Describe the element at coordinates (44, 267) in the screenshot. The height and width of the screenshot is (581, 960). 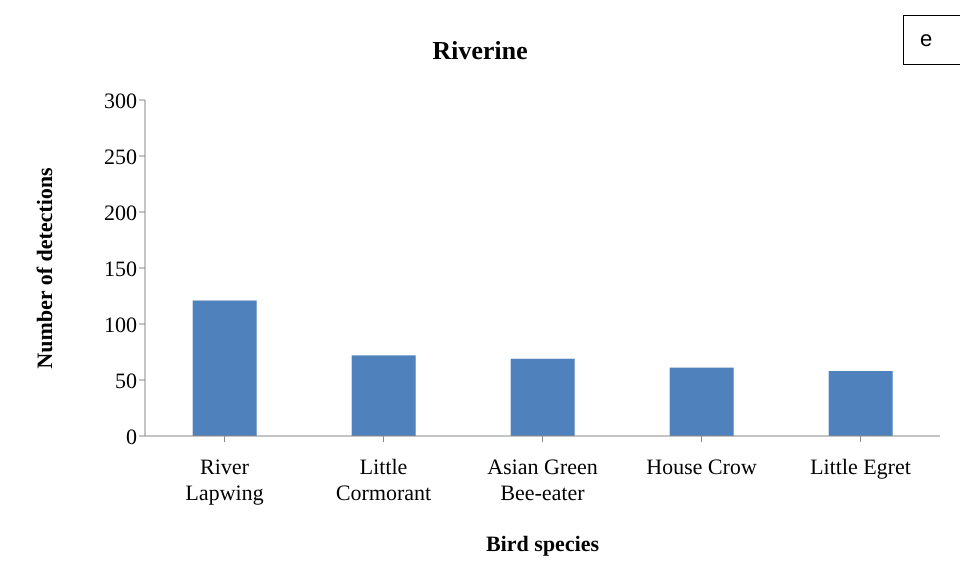
I see `y-axis-title: Number of detections` at that location.